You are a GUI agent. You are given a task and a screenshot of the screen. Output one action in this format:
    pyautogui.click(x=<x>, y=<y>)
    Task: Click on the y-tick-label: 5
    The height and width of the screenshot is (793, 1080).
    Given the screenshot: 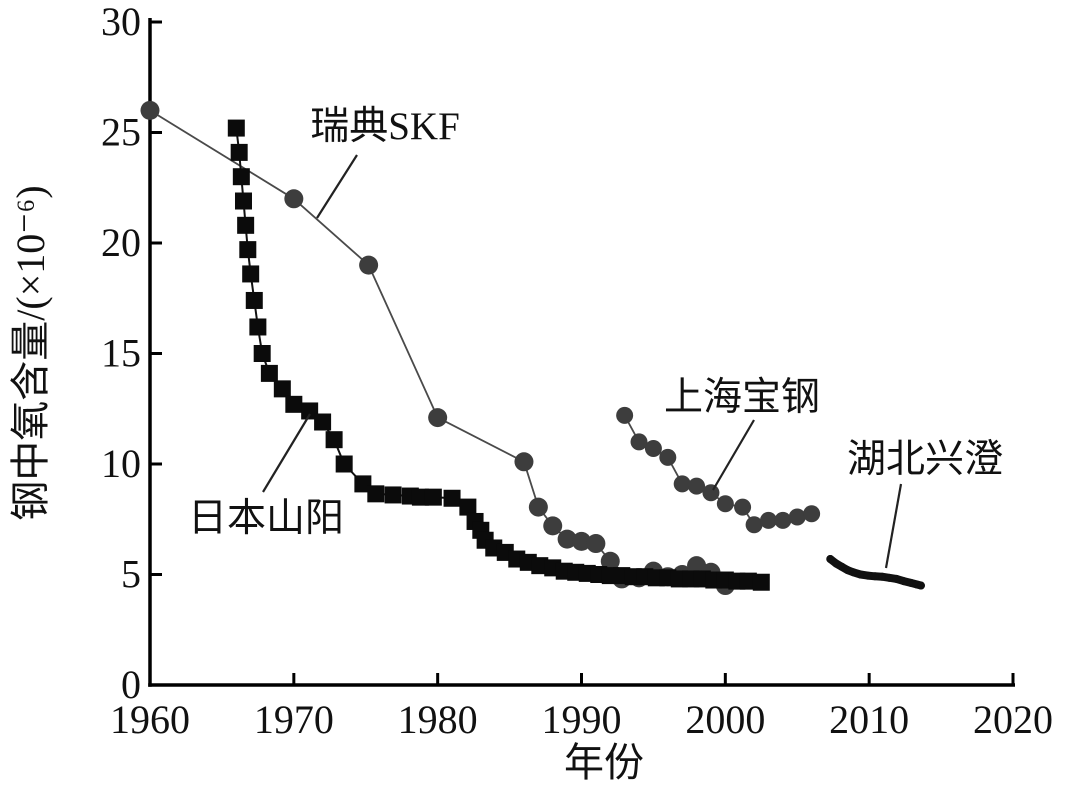 What is the action you would take?
    pyautogui.click(x=131, y=574)
    